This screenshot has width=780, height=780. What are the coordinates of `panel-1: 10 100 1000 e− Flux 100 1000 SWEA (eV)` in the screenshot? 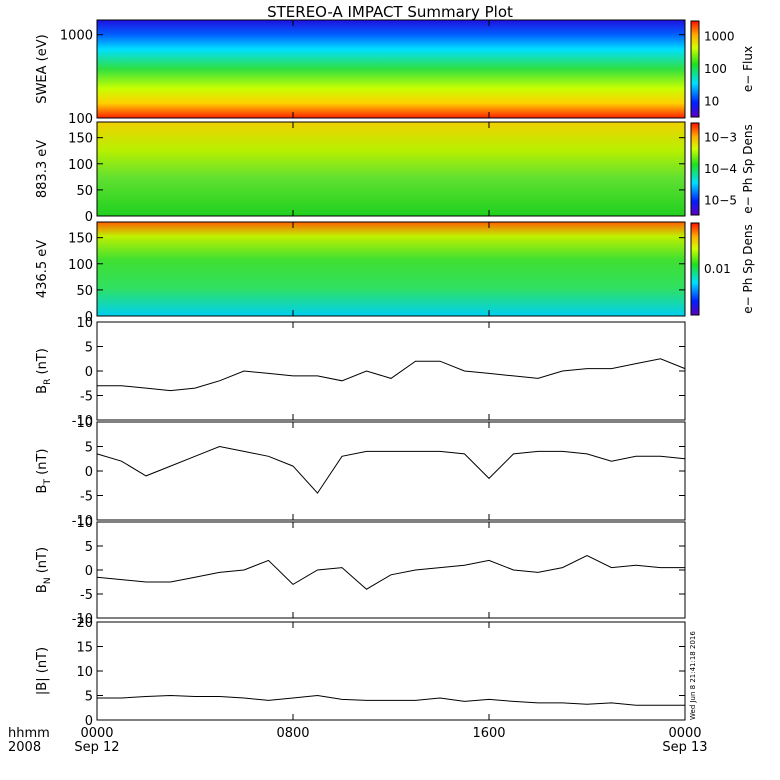 It's located at (395, 73).